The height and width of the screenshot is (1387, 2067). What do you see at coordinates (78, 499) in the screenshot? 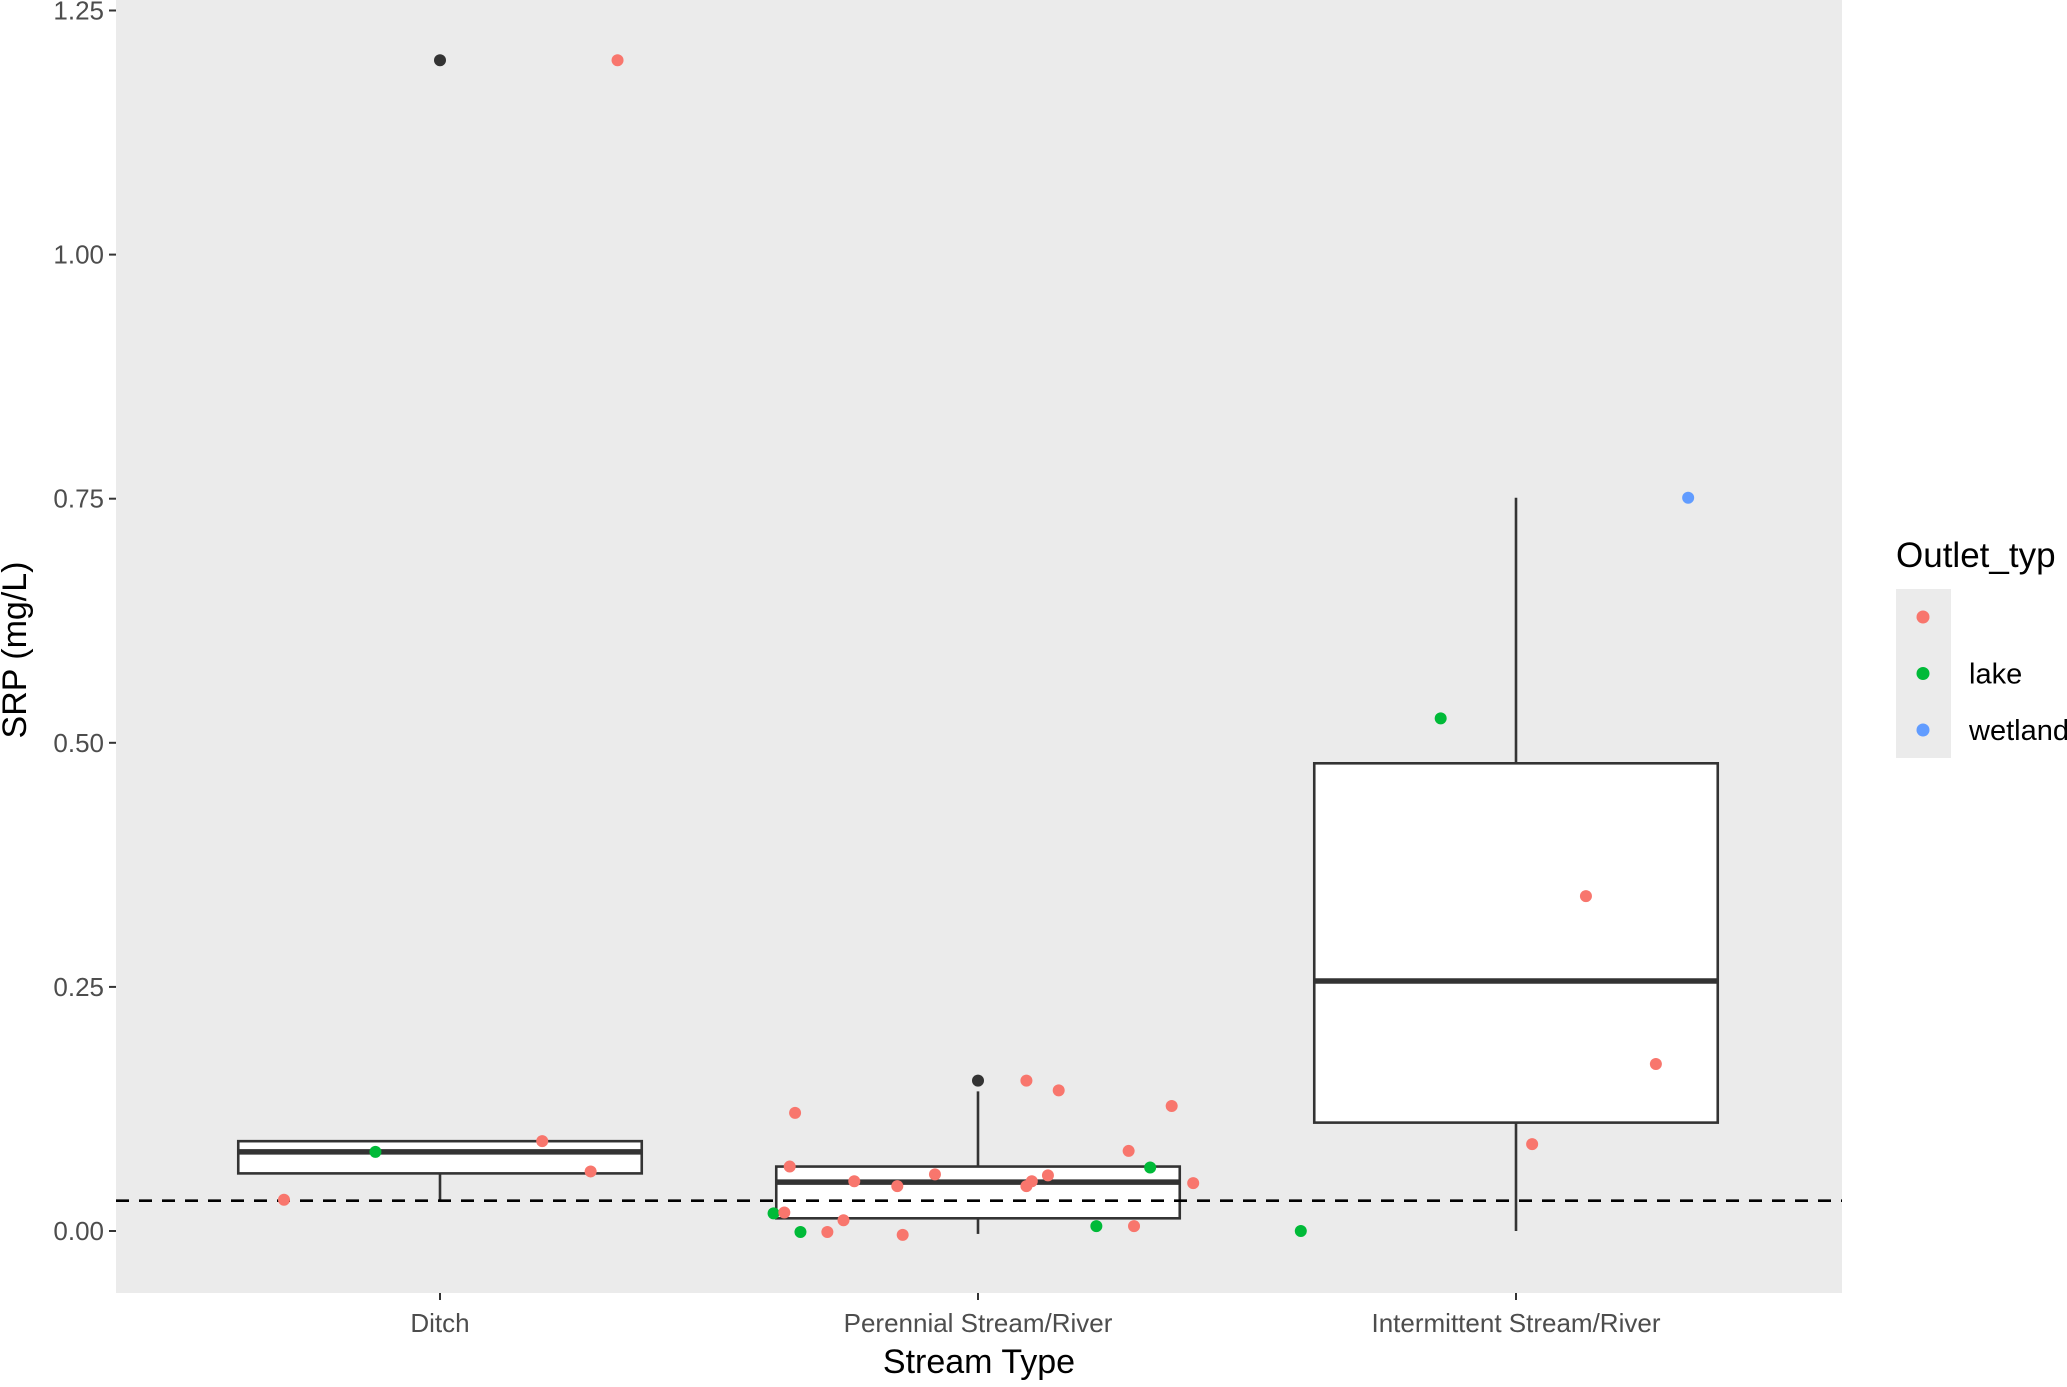
I see `y-tick-label: 0.75` at bounding box center [78, 499].